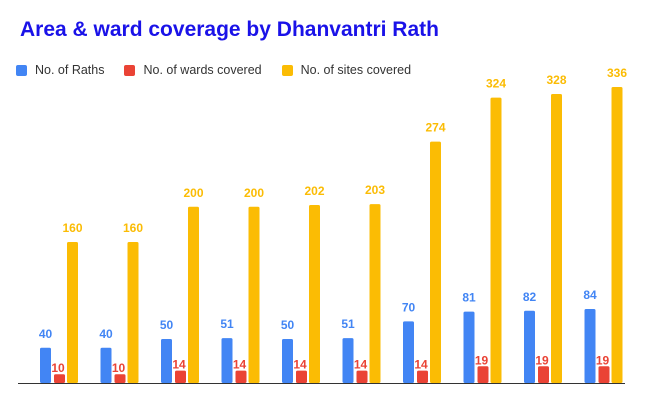 This screenshot has width=655, height=405. I want to click on data-label-series-2-category-0: 160, so click(72, 228).